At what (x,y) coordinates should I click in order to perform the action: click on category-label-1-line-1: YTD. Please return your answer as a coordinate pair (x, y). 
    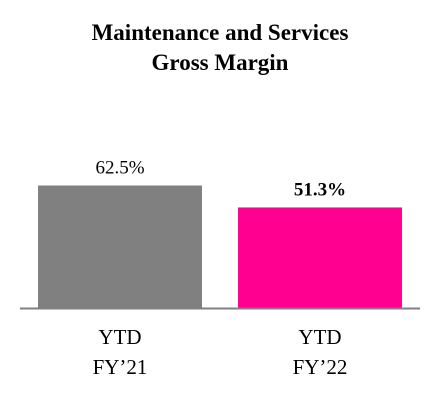
    Looking at the image, I should click on (119, 337).